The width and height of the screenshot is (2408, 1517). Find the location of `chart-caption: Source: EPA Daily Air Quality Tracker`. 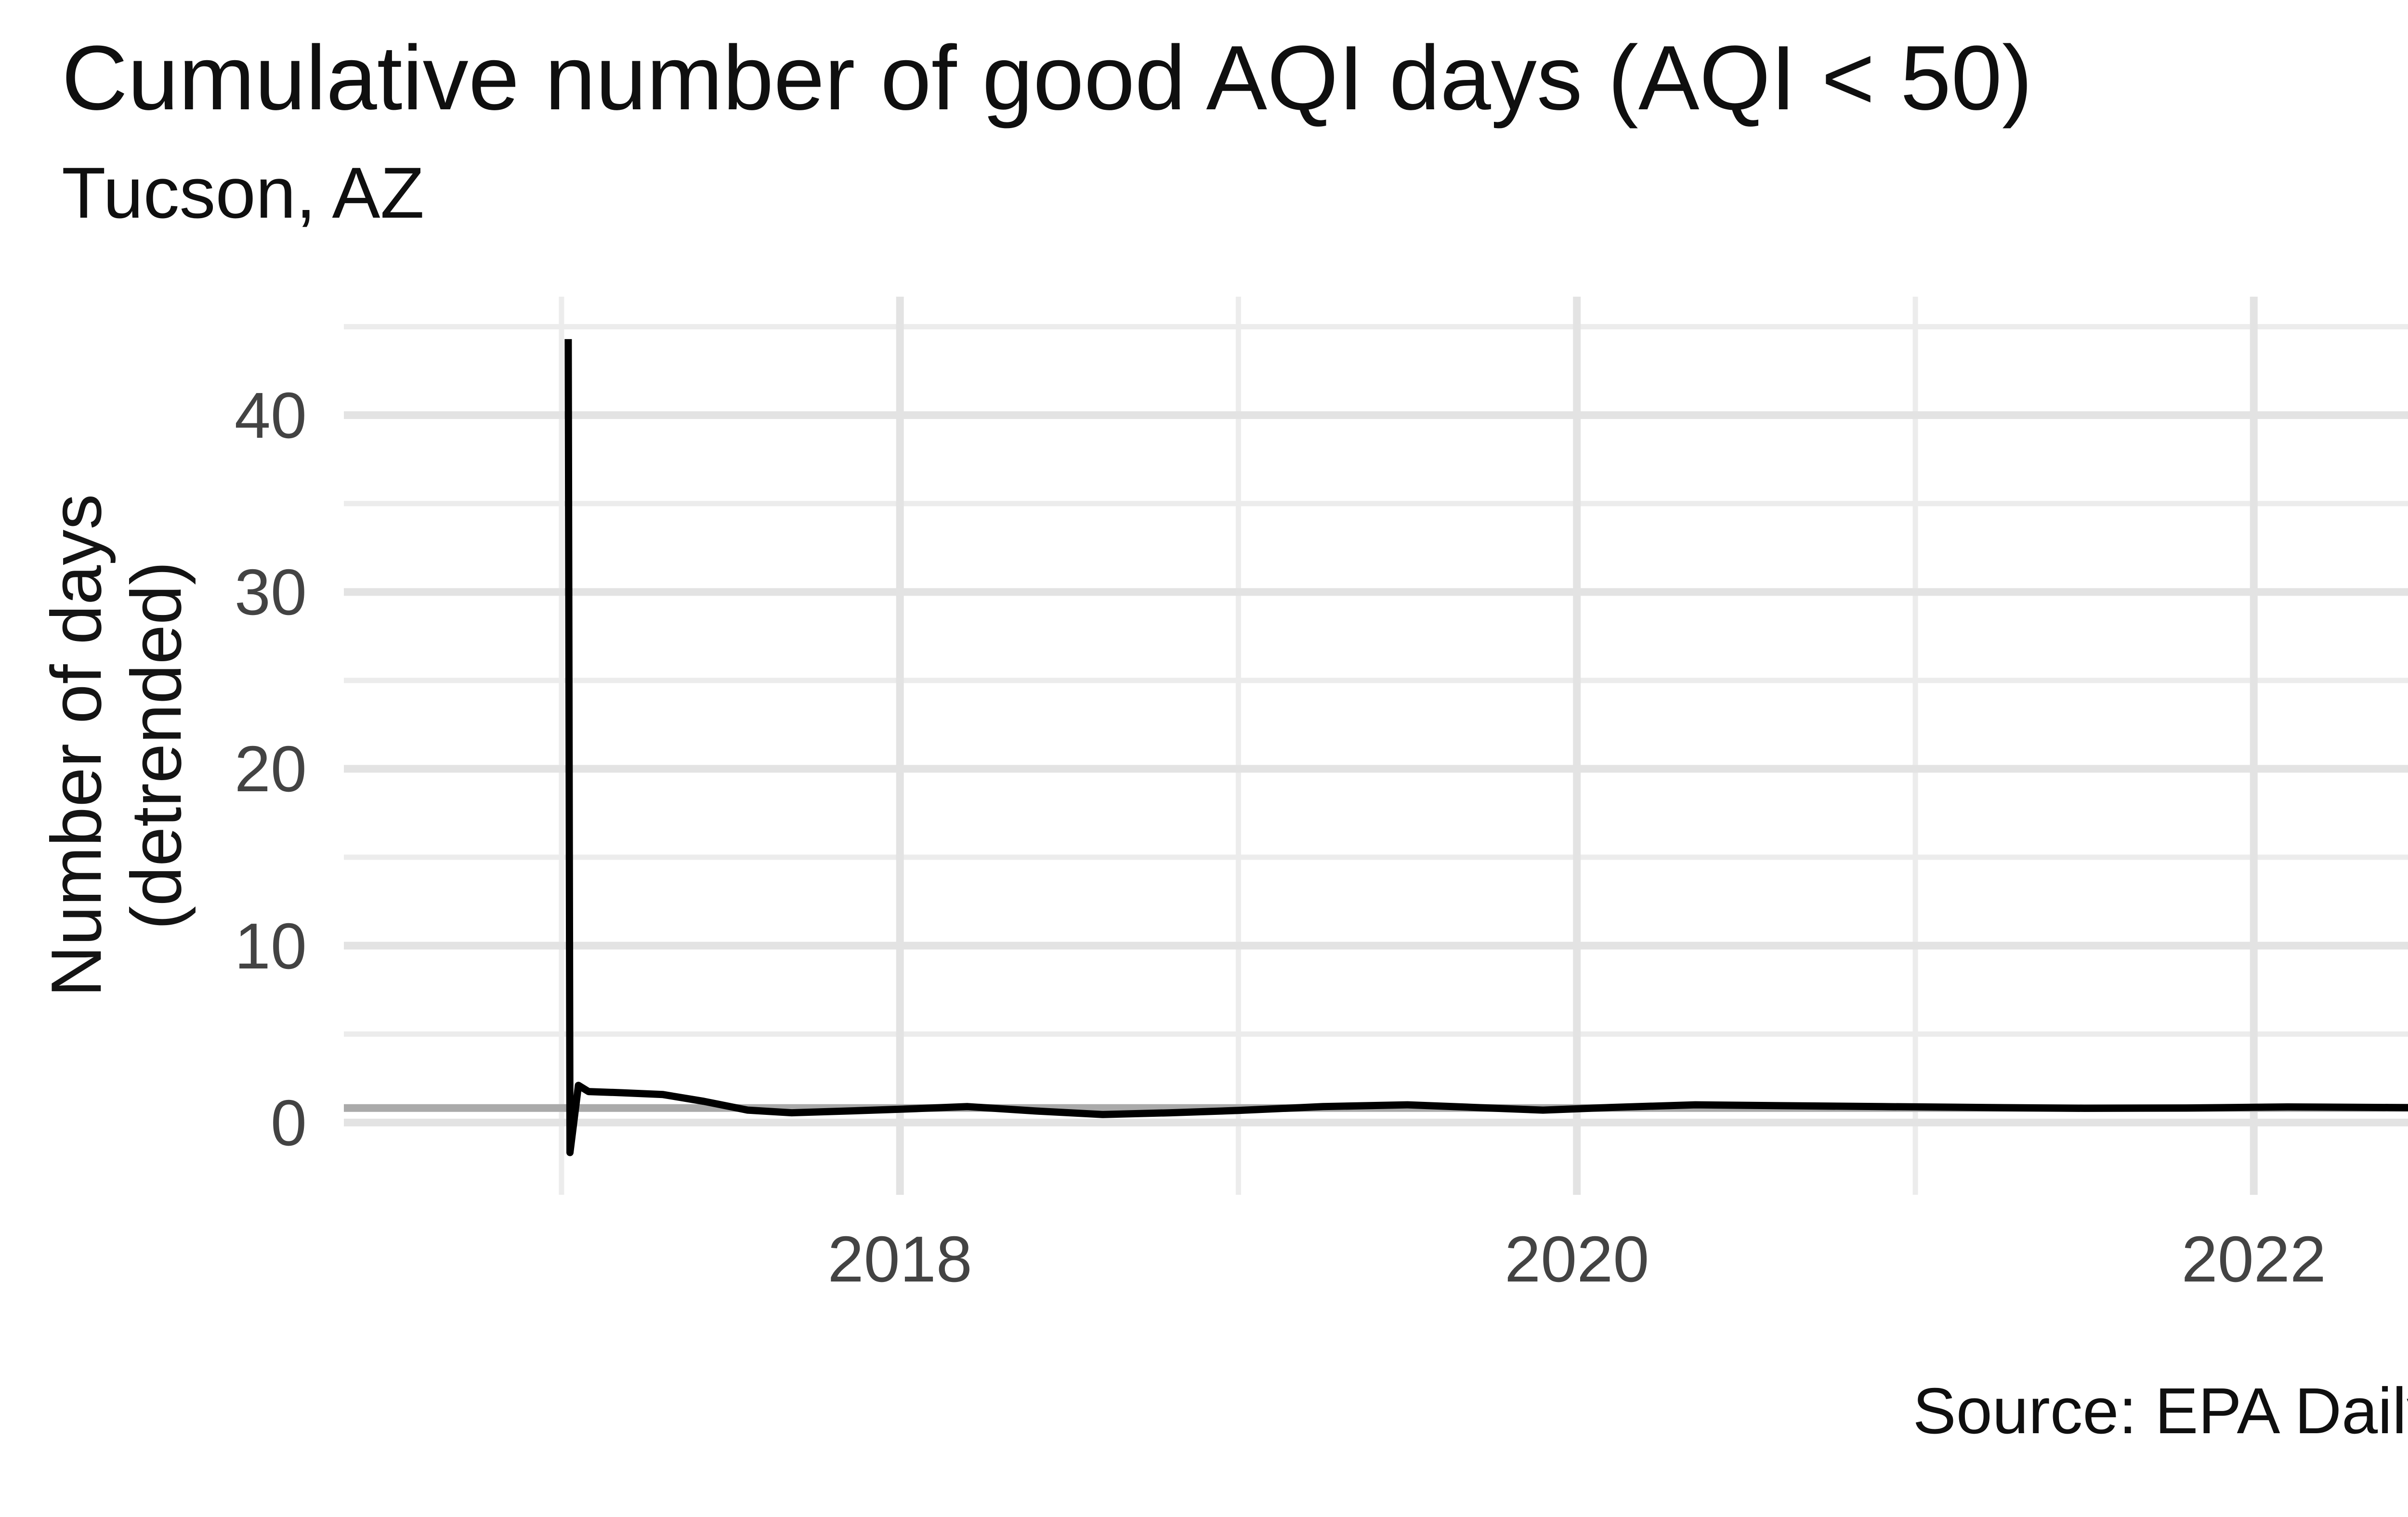

chart-caption: Source: EPA Daily Air Quality Tracker is located at coordinates (2160, 1410).